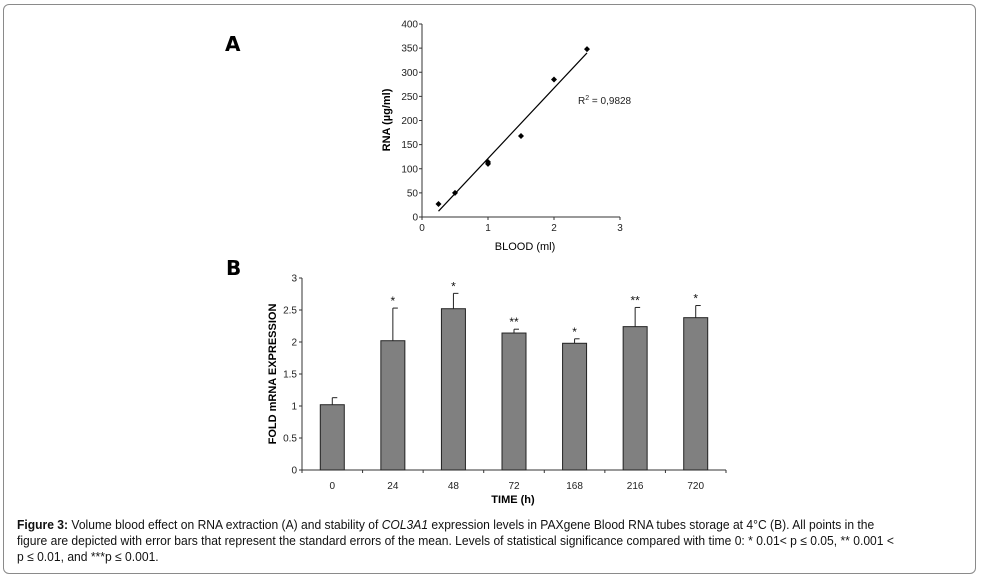 This screenshot has width=982, height=581. I want to click on r-symbol: R, so click(581, 101).